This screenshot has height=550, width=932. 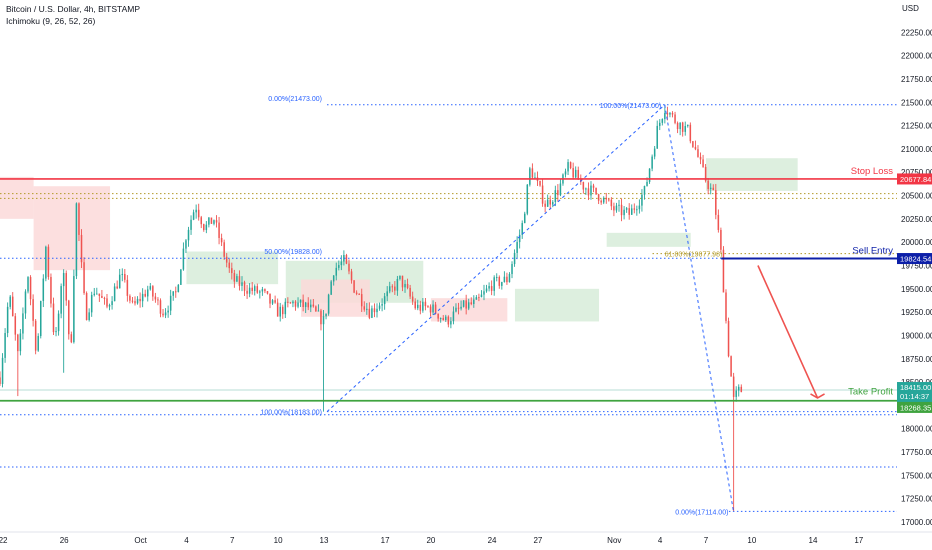 What do you see at coordinates (466, 538) in the screenshot?
I see `time-axis: 22 26 Oct 4 7 10 13 17 20 24 27 Nov 4 7 10 14 17` at bounding box center [466, 538].